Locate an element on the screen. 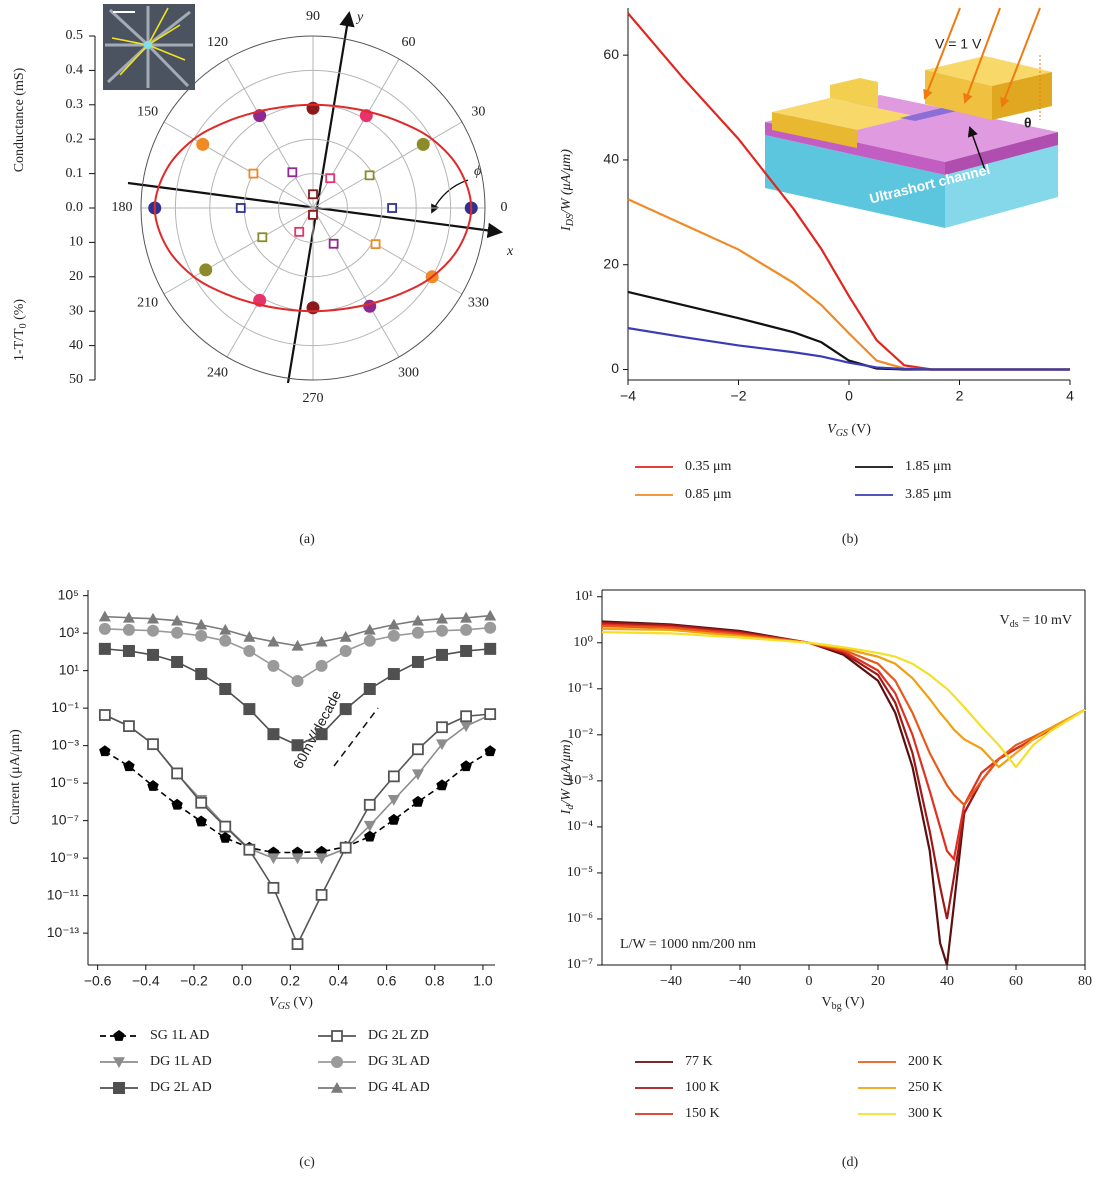  x-tick-label: 40 is located at coordinates (947, 981).